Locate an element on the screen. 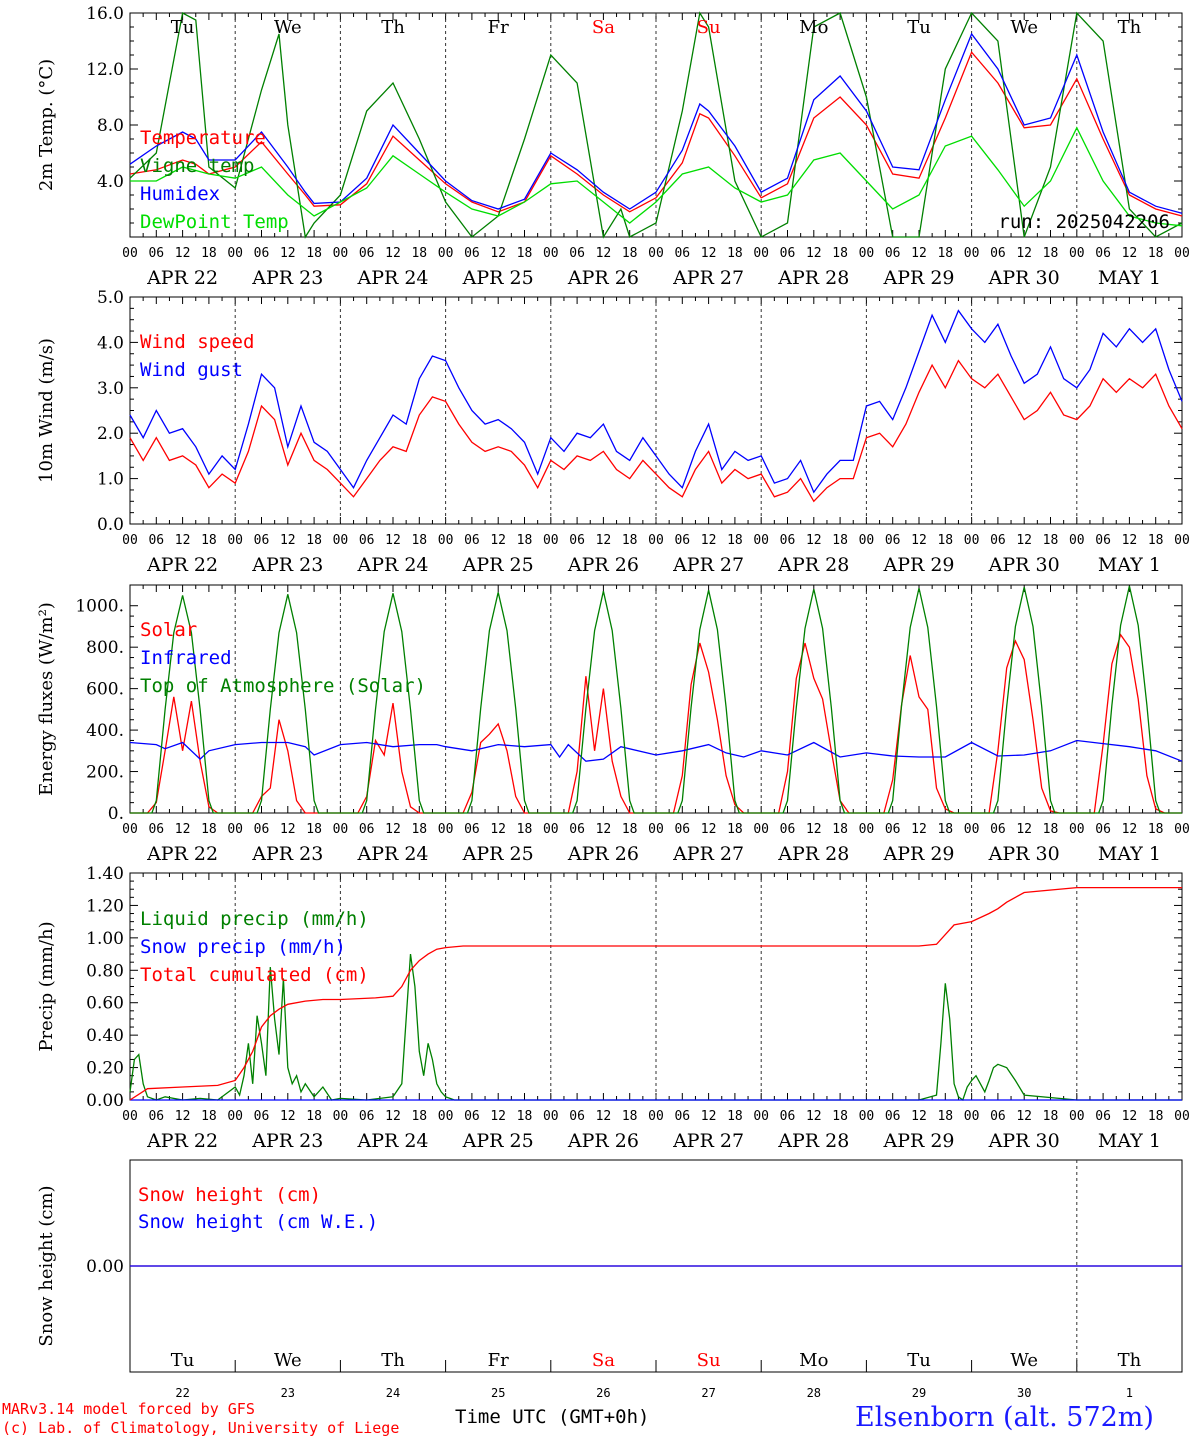 The height and width of the screenshot is (1440, 1194). y-tick-label: 0.00 is located at coordinates (105, 1101).